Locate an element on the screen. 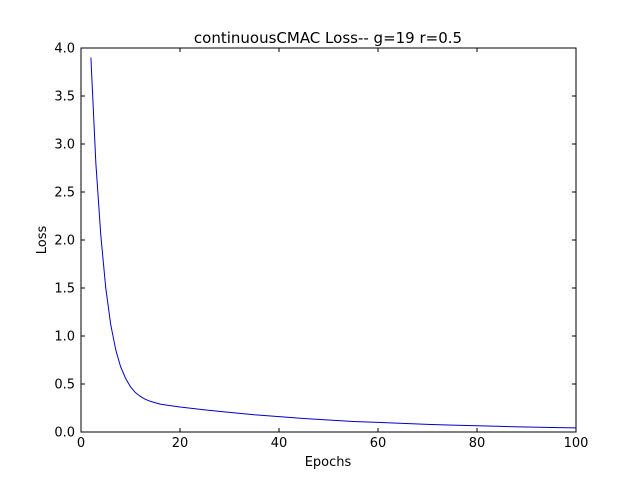 The image size is (640, 480). x-tick-label: 100 is located at coordinates (576, 443).